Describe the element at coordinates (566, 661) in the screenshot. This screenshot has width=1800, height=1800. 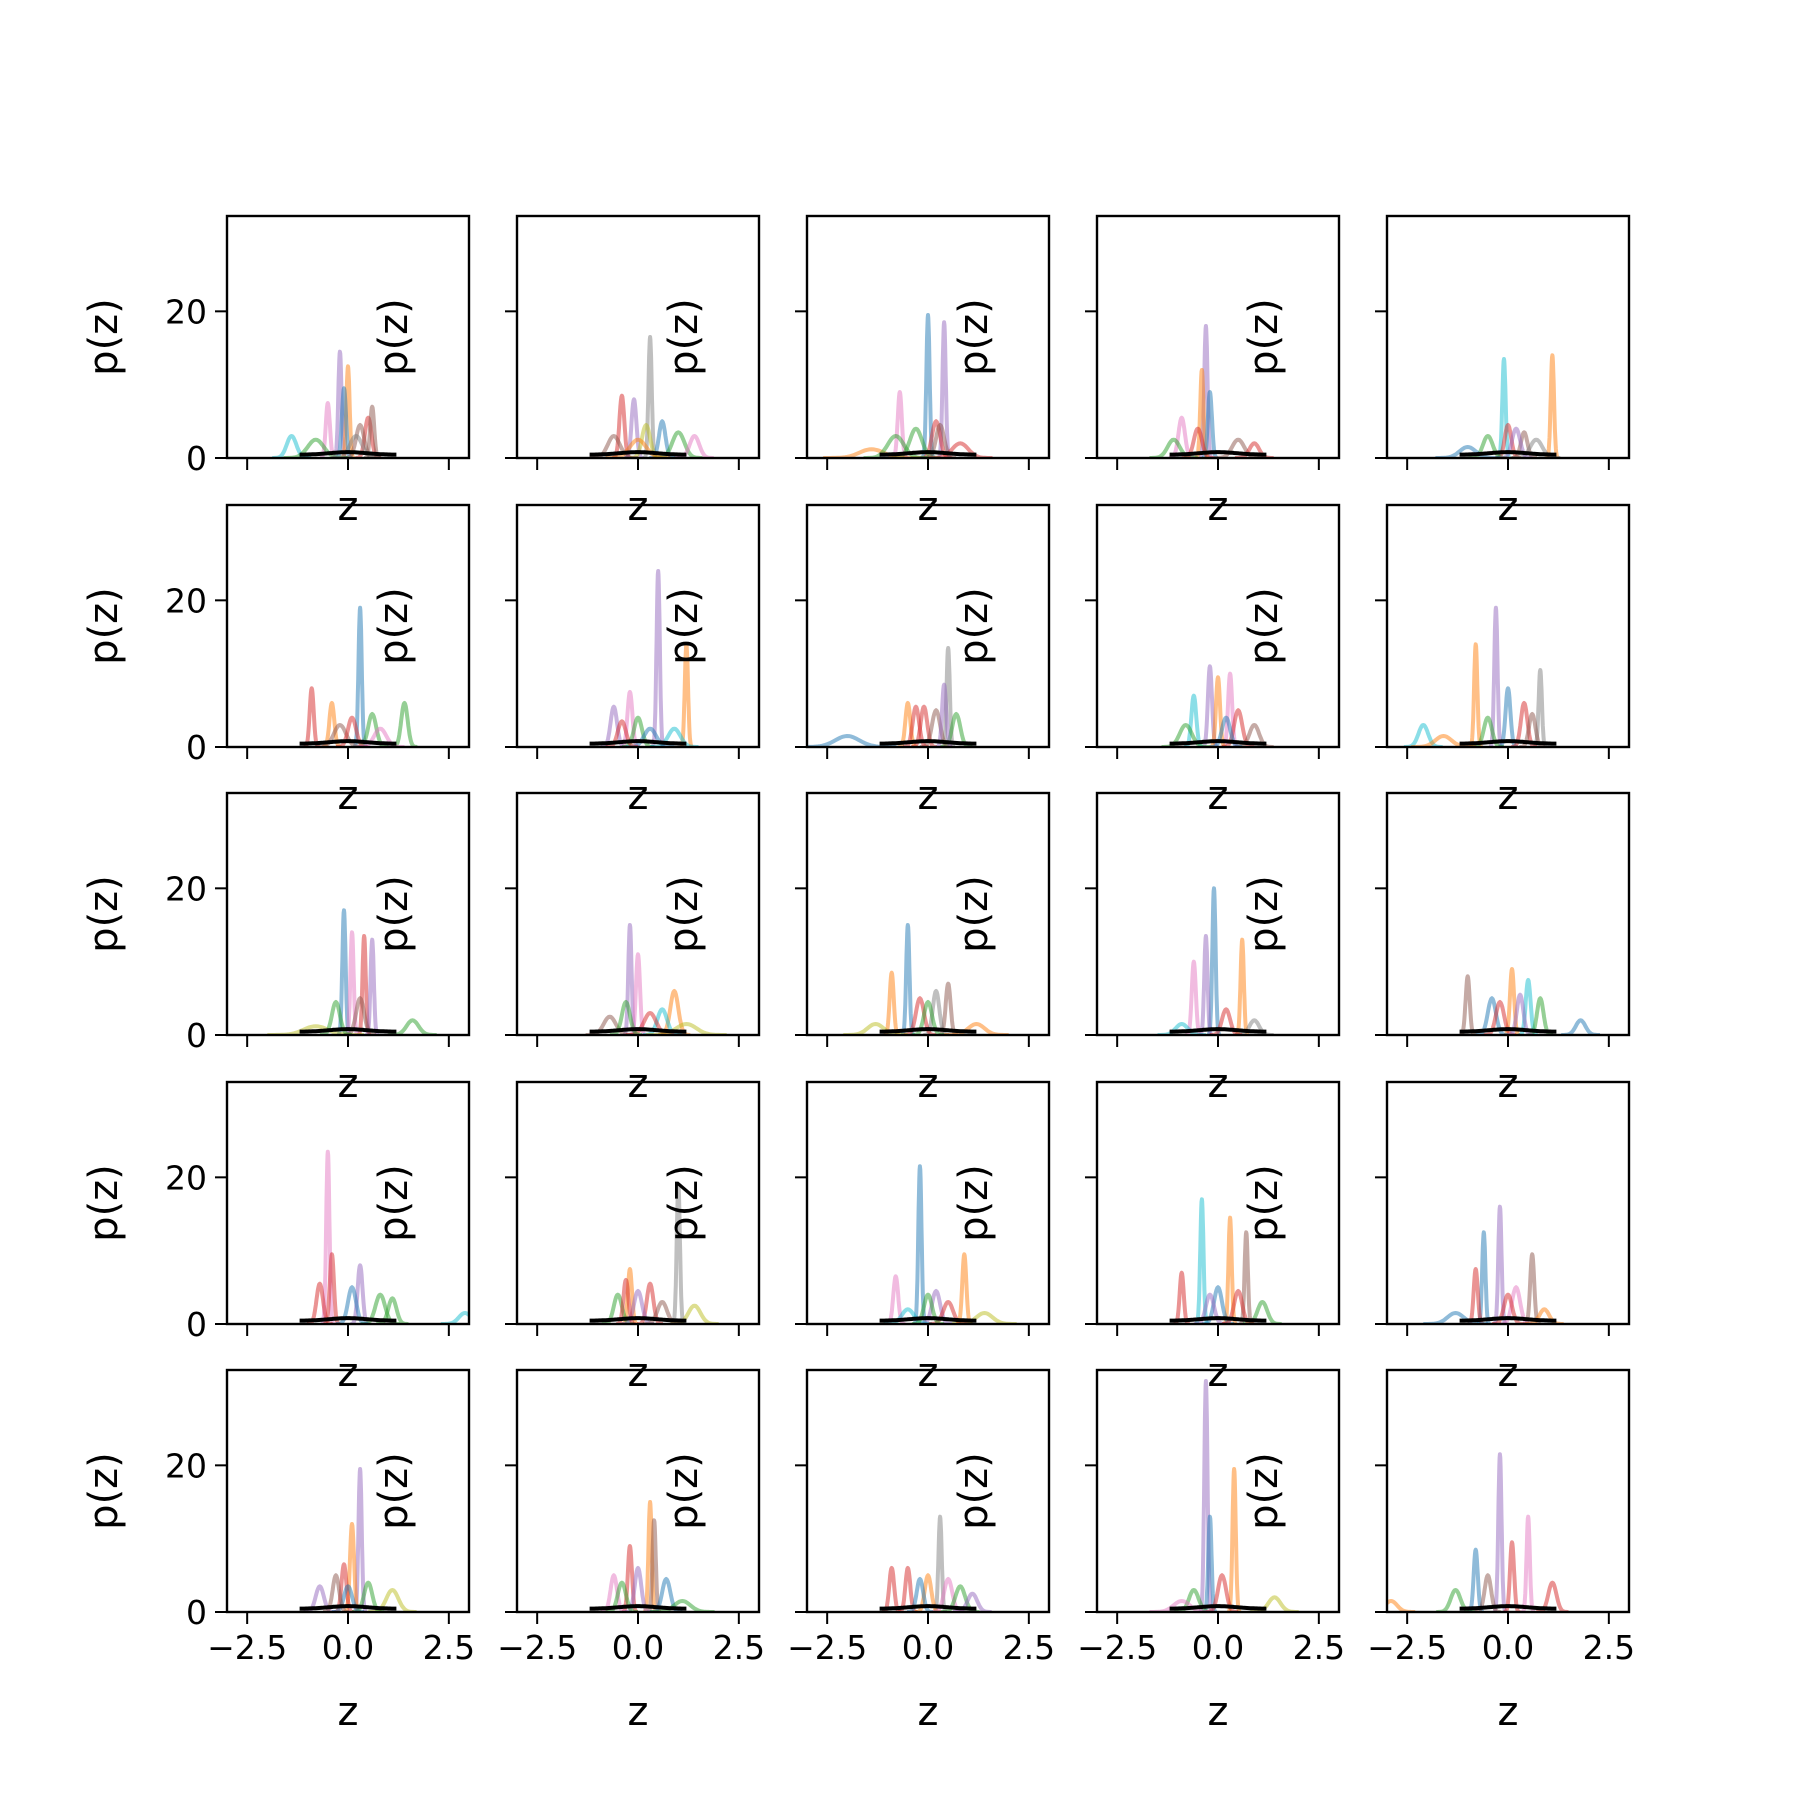
I see `subplot-2-2: z p(z)` at that location.